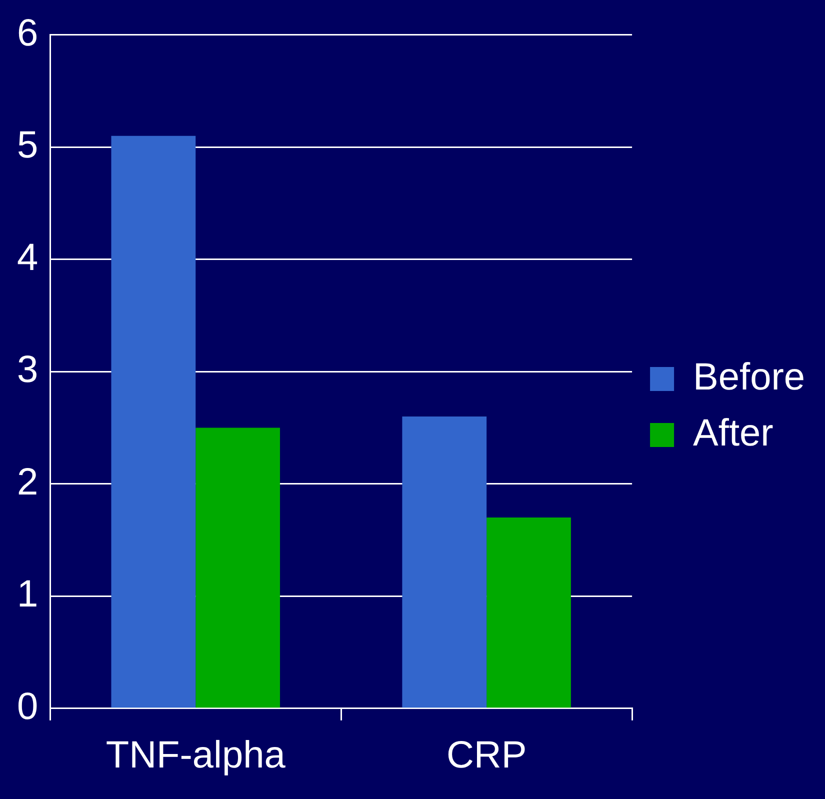  I want to click on y-tick-label: 5, so click(27, 145).